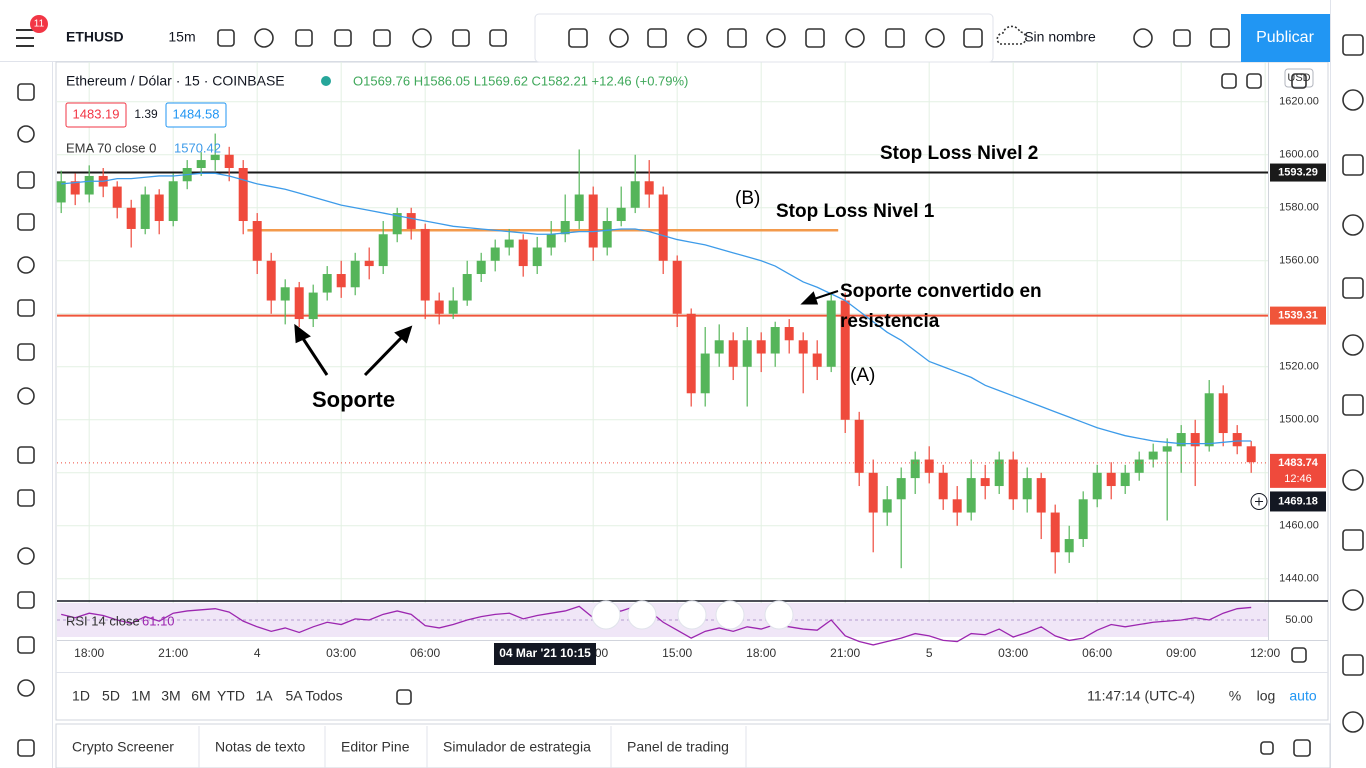 The image size is (1366, 768). I want to click on tab: Notas de texto, so click(260, 747).